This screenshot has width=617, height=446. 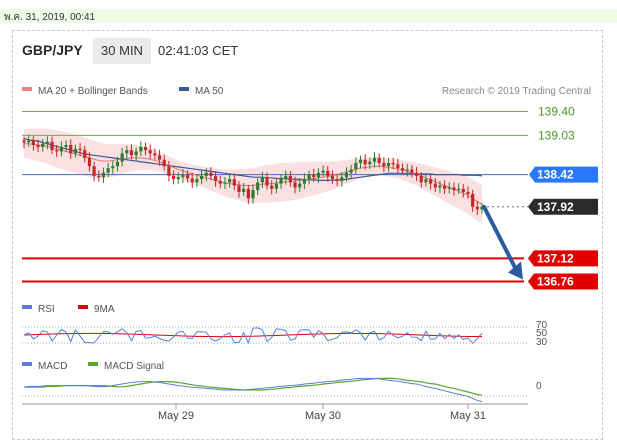 I want to click on rsi-tick-30: 30, so click(x=542, y=342).